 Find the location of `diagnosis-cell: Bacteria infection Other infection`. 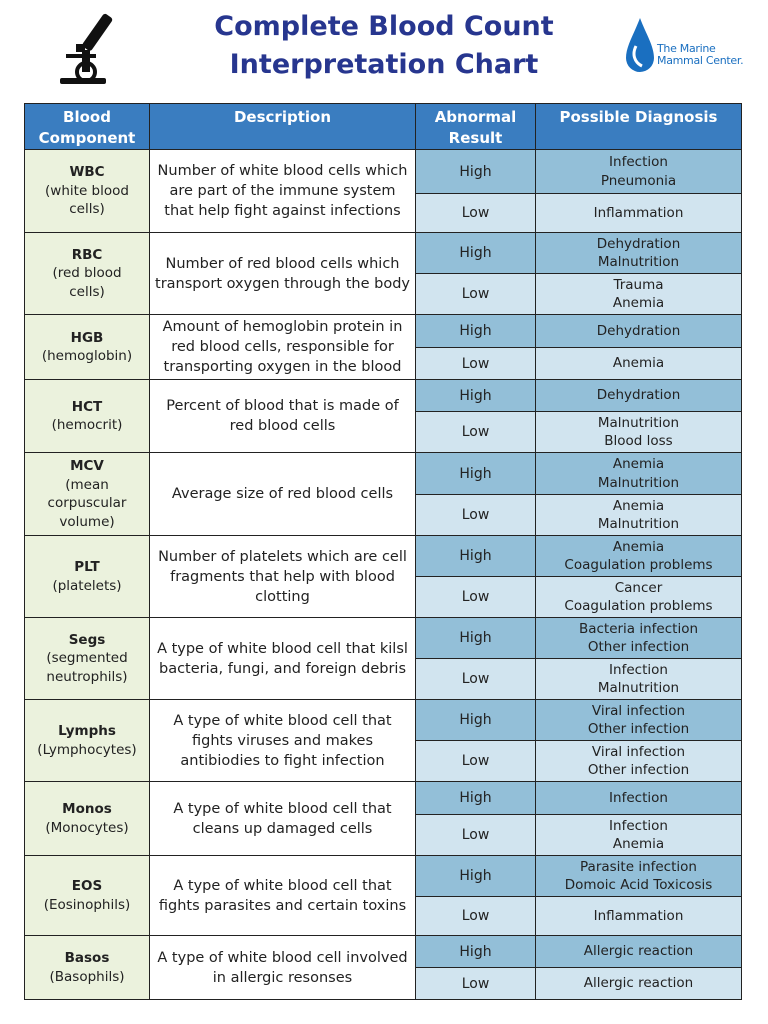

diagnosis-cell: Bacteria infection Other infection is located at coordinates (638, 638).